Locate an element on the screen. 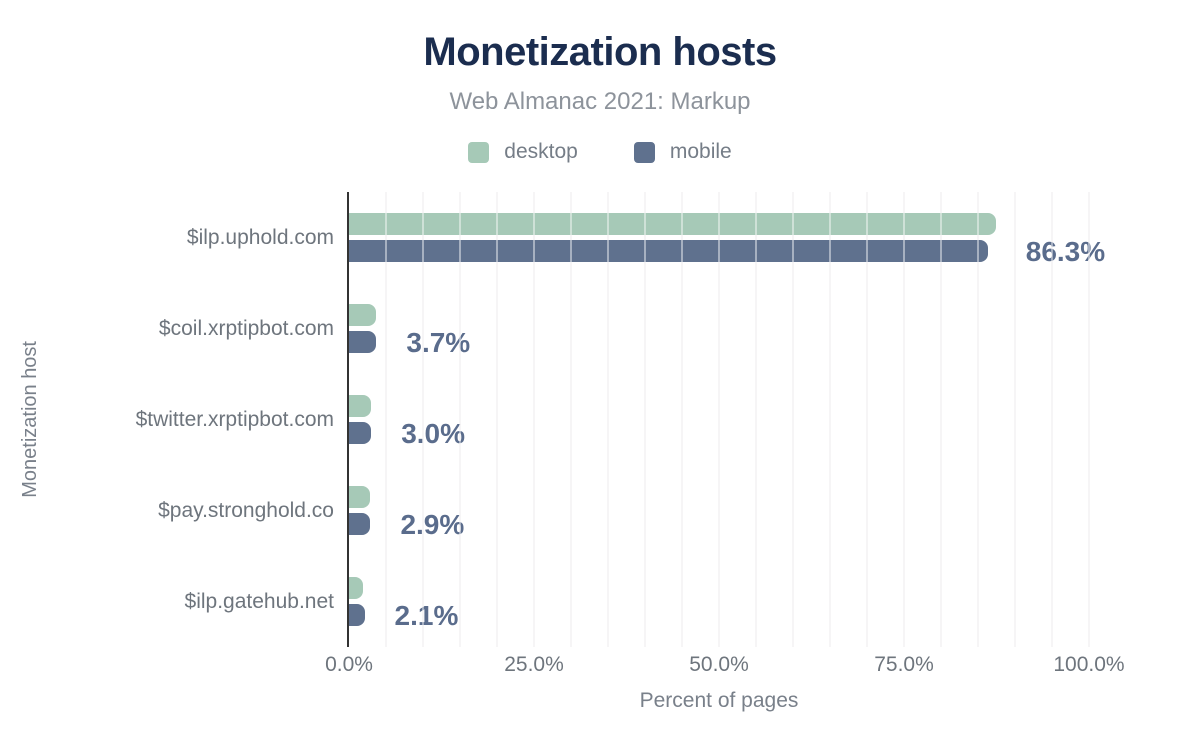  value-label: 2.1% is located at coordinates (426, 615).